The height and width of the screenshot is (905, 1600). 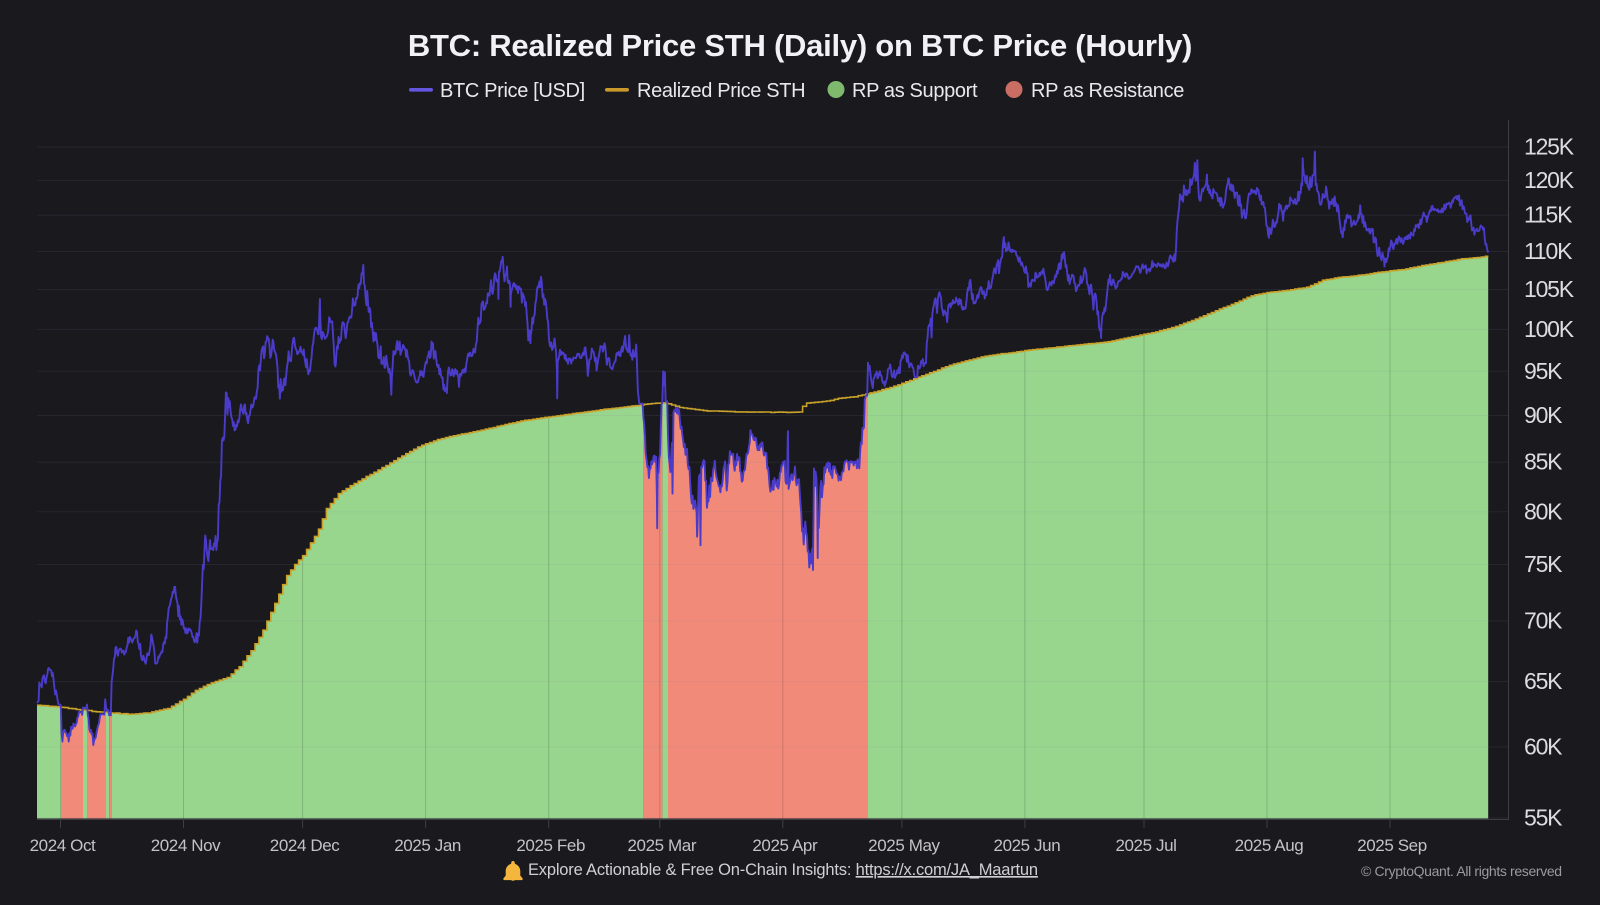 I want to click on svg-text:© CryptoQuant. All rights rese: © CryptoQuant. All rights reserved, so click(x=1461, y=871).